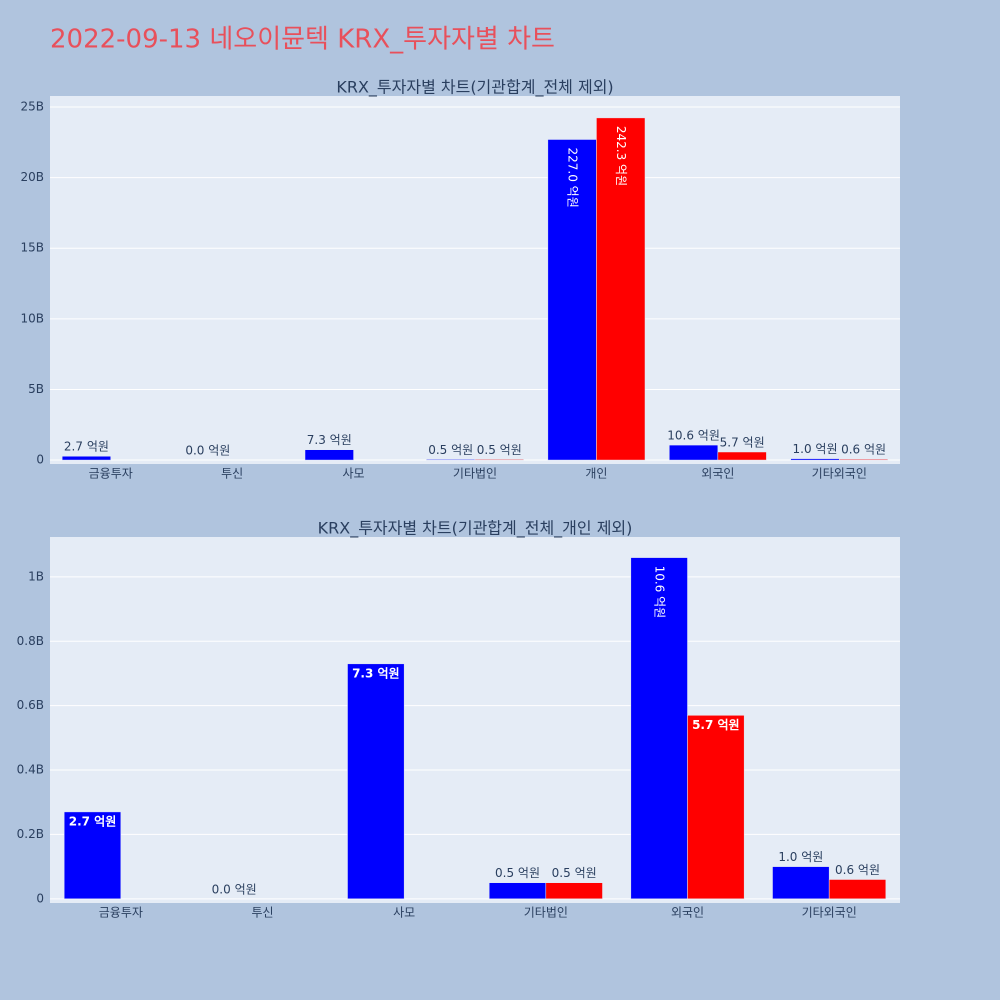  What do you see at coordinates (30, 770) in the screenshot?
I see `y-tick-label: 0.4B` at bounding box center [30, 770].